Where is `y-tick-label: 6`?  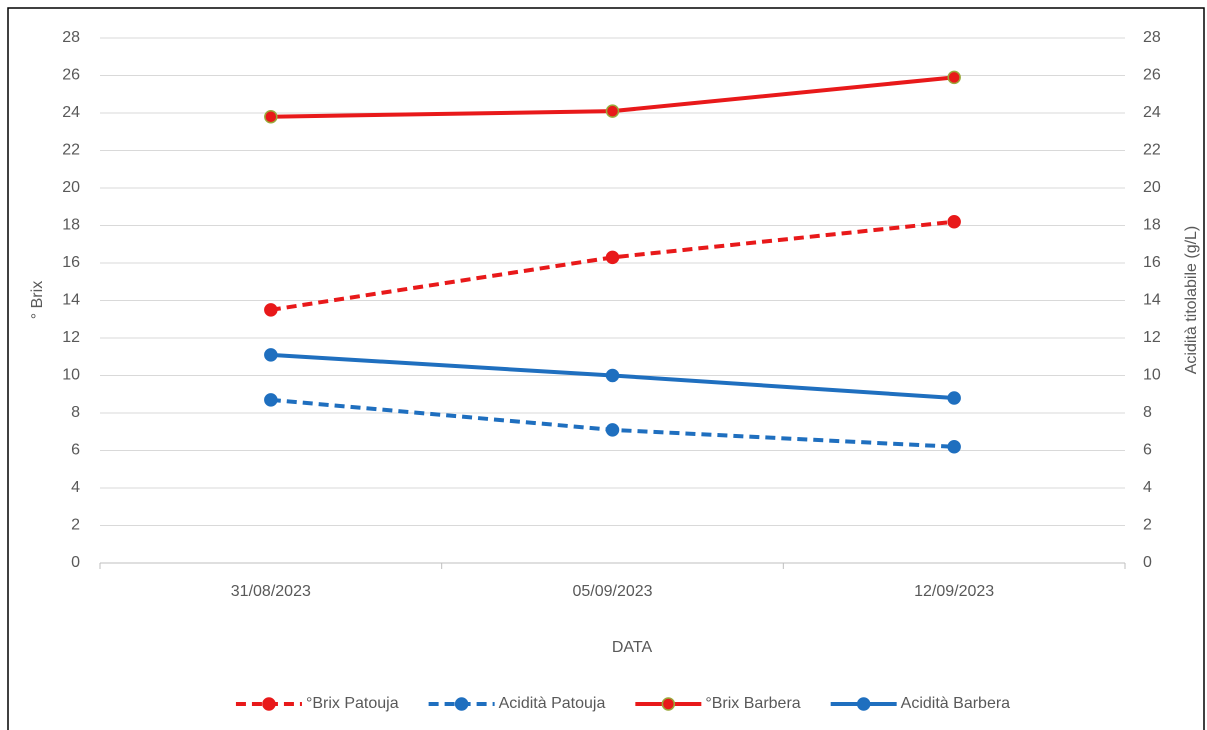
y-tick-label: 6 is located at coordinates (75, 450).